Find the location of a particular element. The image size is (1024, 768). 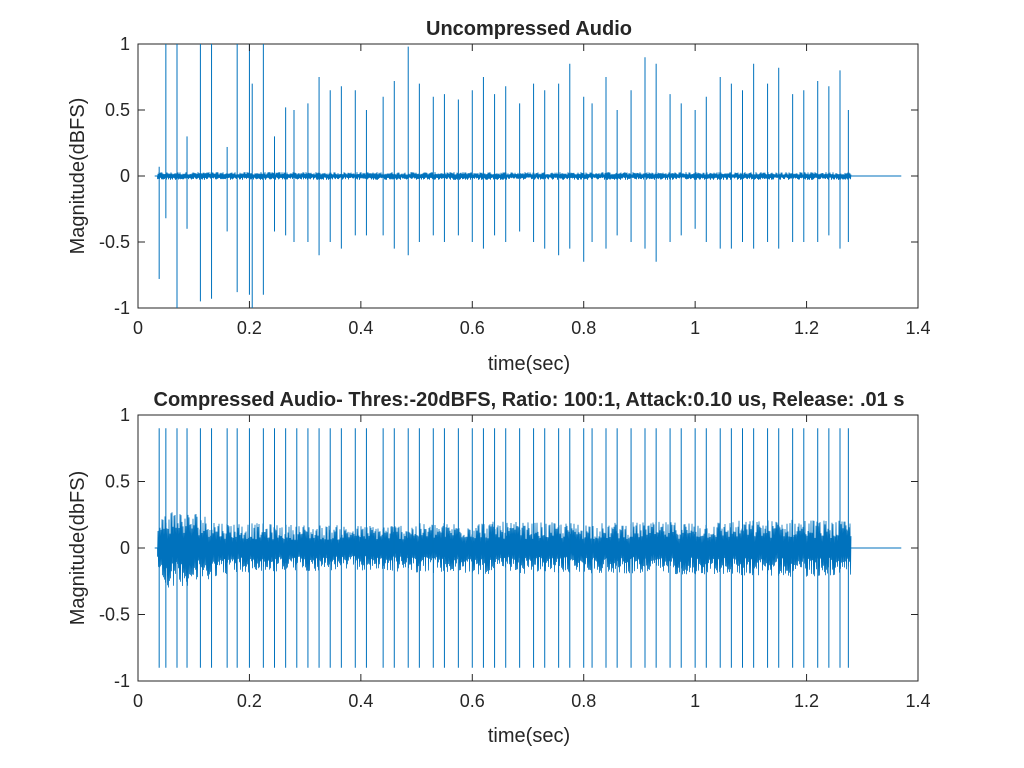

y-axis-label: Magnitude(dbFS) is located at coordinates (78, 548).